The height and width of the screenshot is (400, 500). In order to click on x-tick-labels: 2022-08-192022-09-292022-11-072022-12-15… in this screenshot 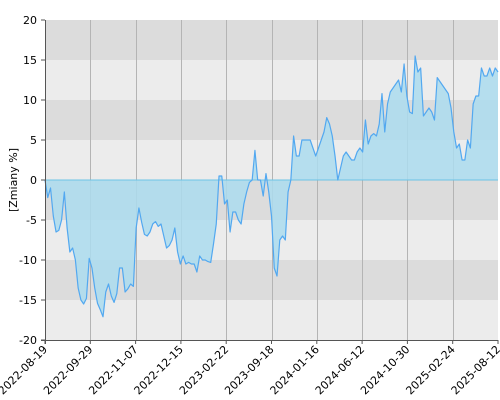, I will do `click(250, 368)`.